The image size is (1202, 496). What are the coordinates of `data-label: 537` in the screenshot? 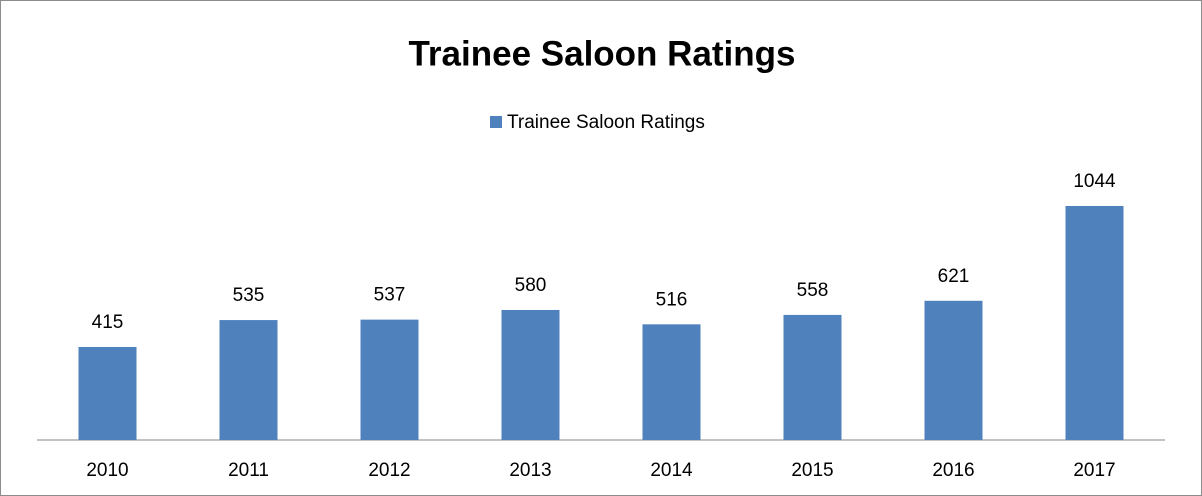 It's located at (390, 295).